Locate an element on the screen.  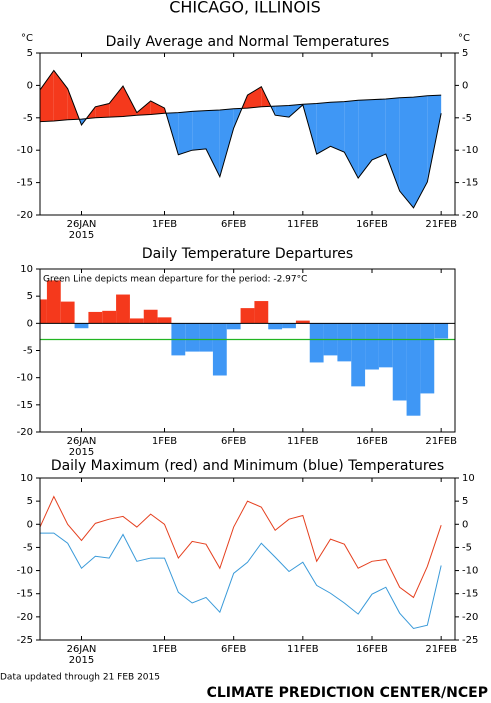
footer-note: Data updated through 21 FEB 2015 is located at coordinates (80, 678).